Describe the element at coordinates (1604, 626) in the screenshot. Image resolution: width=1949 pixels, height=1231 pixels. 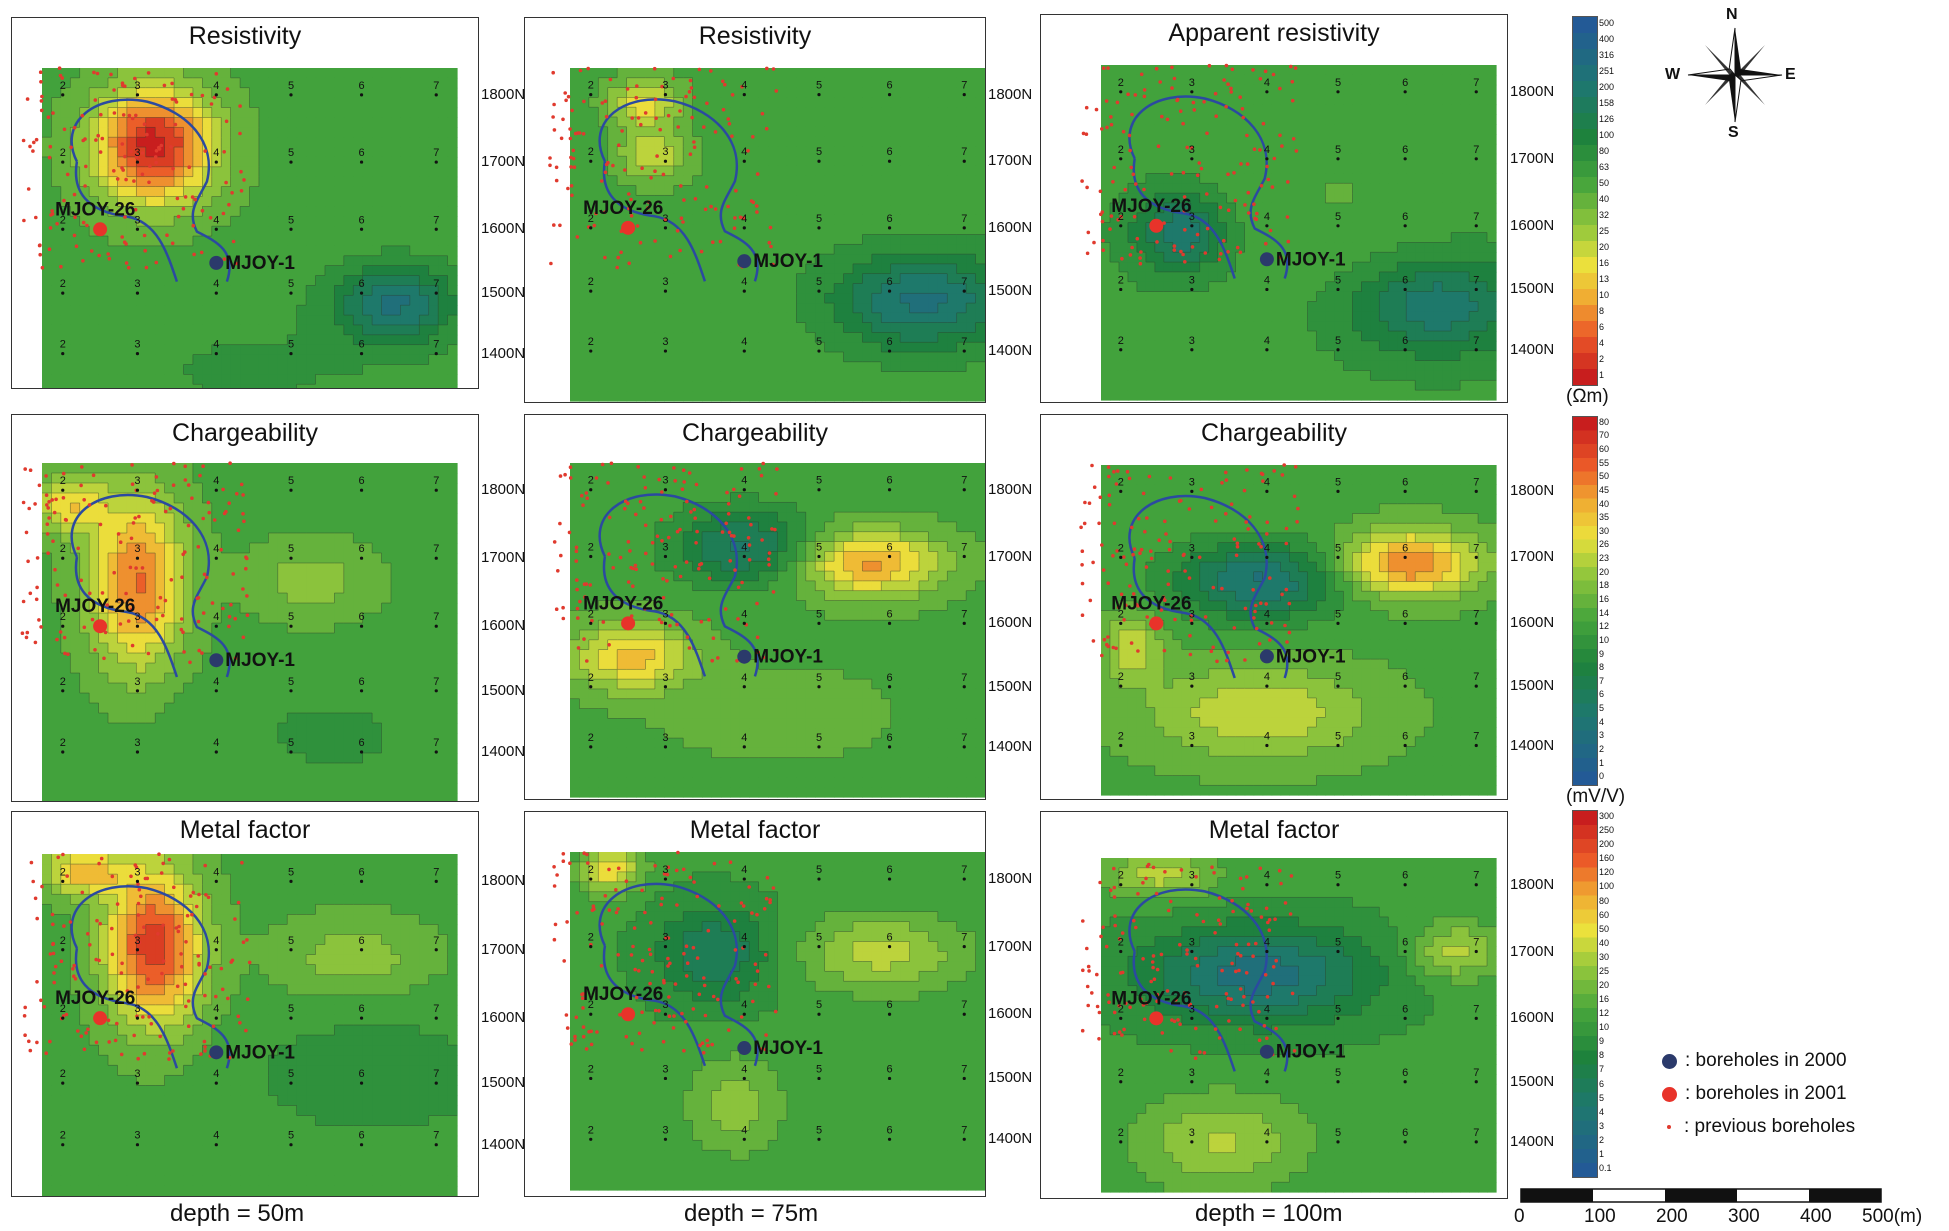
I see `colorbar-tick-label: 12` at that location.